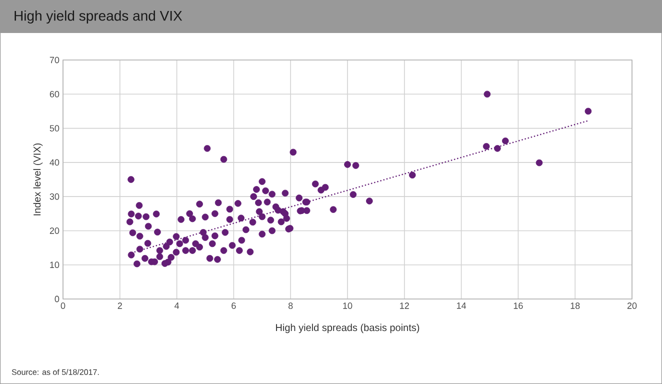 This screenshot has width=662, height=384. I want to click on y-tick-label: 50, so click(55, 128).